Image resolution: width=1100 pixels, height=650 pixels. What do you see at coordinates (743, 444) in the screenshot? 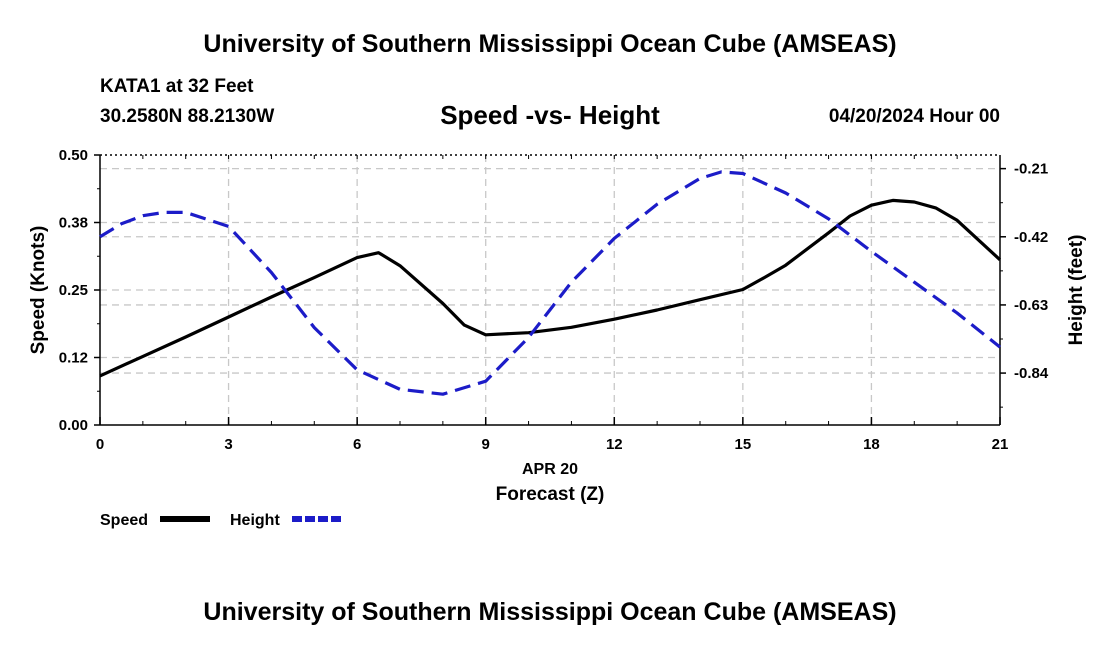
I see `x-tick-label: 15` at bounding box center [743, 444].